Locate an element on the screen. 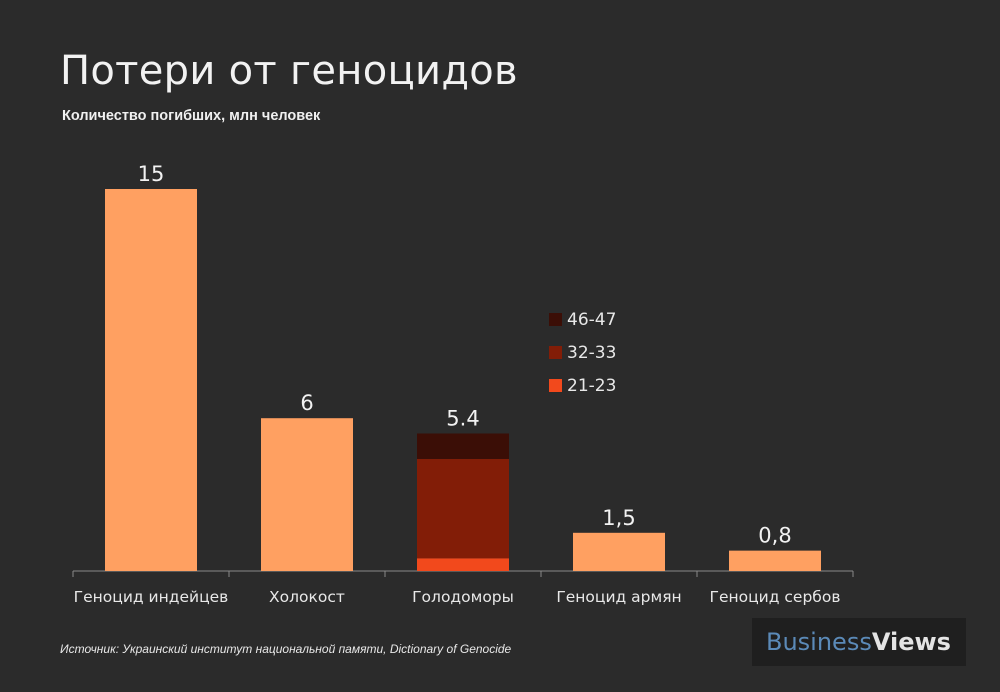 The image size is (1000, 692). chart-title: Потери от геноцидов is located at coordinates (289, 71).